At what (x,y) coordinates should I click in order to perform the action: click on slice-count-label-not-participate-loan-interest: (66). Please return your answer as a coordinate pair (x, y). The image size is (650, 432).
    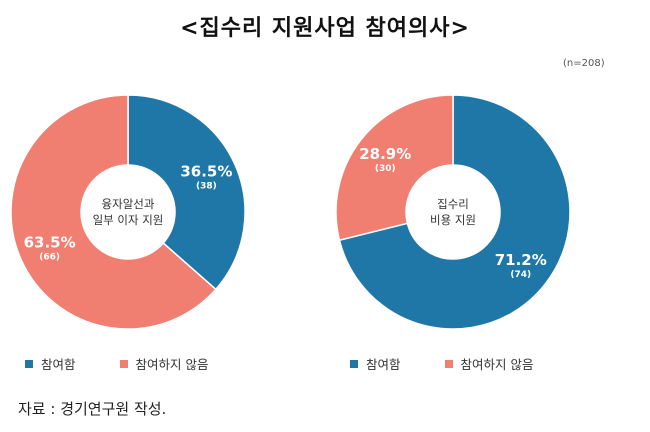
    Looking at the image, I should click on (49, 257).